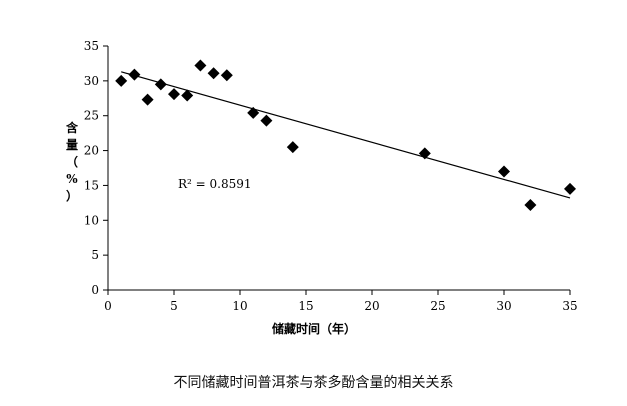 This screenshot has height=406, width=627. What do you see at coordinates (108, 306) in the screenshot?
I see `x-tick-label: 0` at bounding box center [108, 306].